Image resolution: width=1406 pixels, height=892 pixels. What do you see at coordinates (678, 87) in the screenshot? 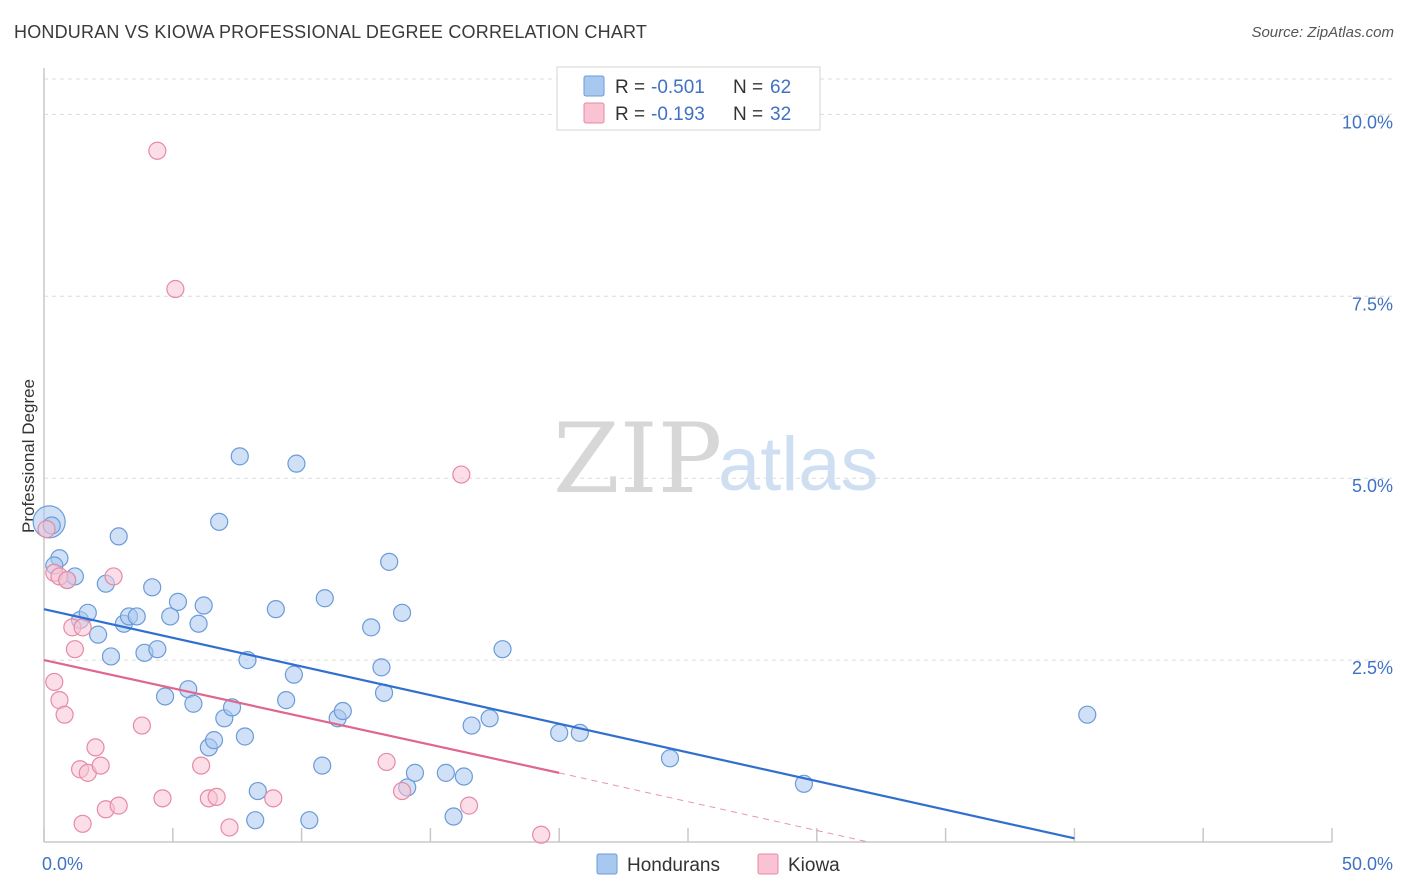
I see `legend-r-value-0: -0.501` at bounding box center [678, 87].